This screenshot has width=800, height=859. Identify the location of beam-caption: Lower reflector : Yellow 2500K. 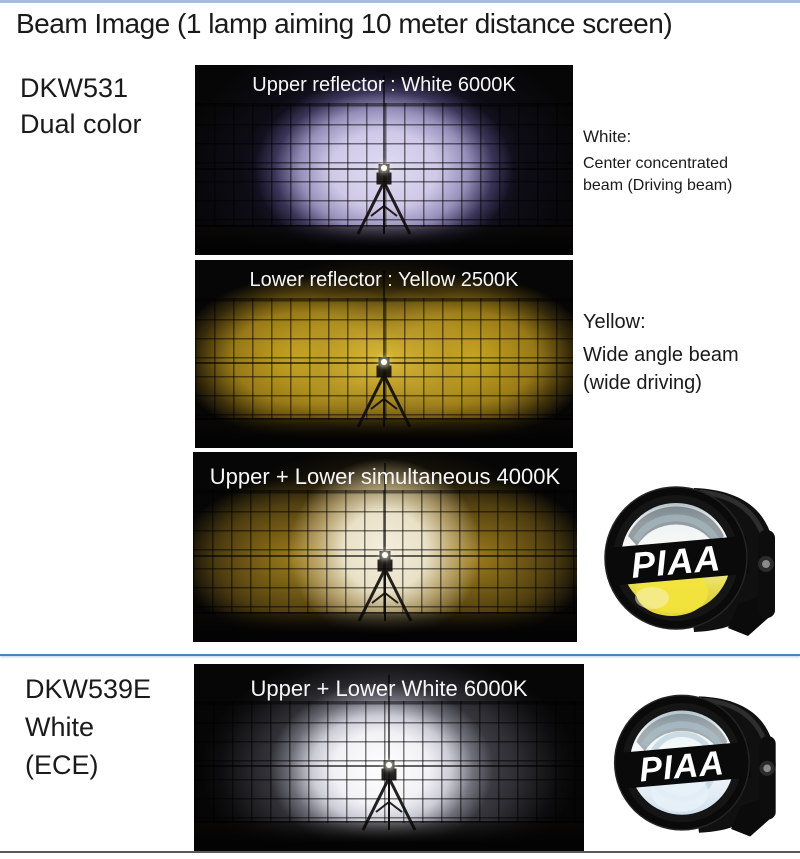
(384, 280).